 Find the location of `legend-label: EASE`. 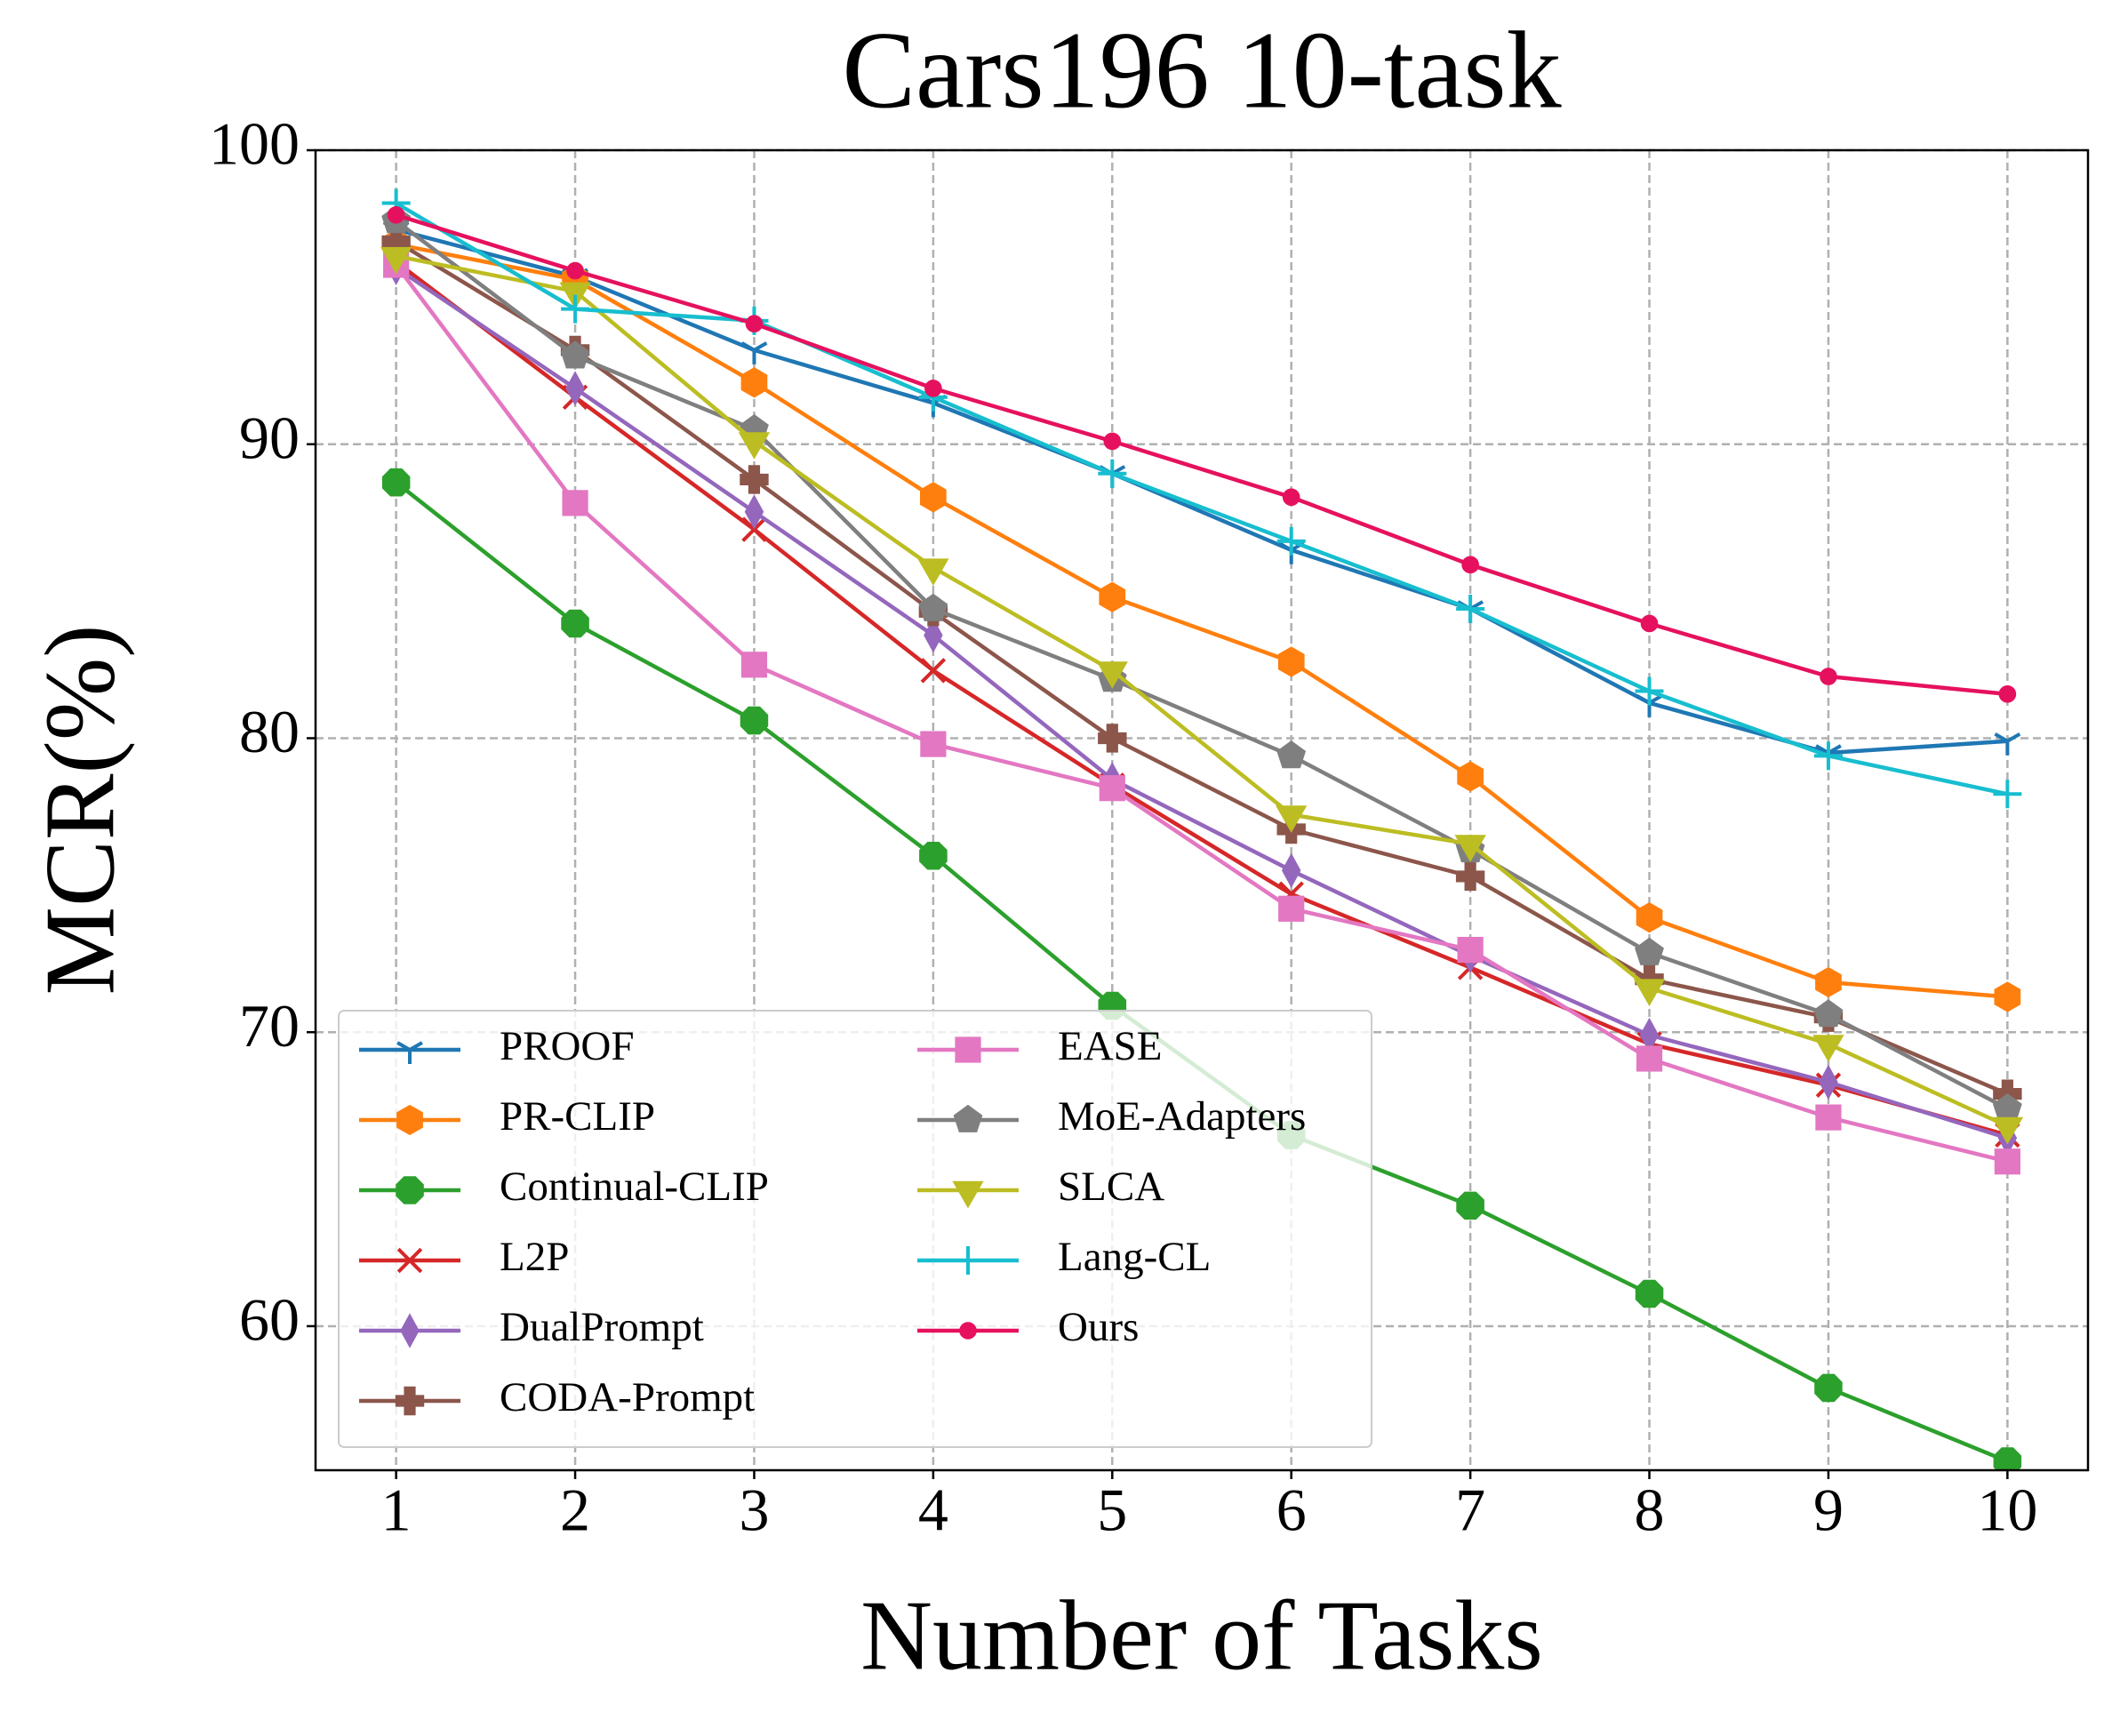

legend-label: EASE is located at coordinates (1110, 1046).